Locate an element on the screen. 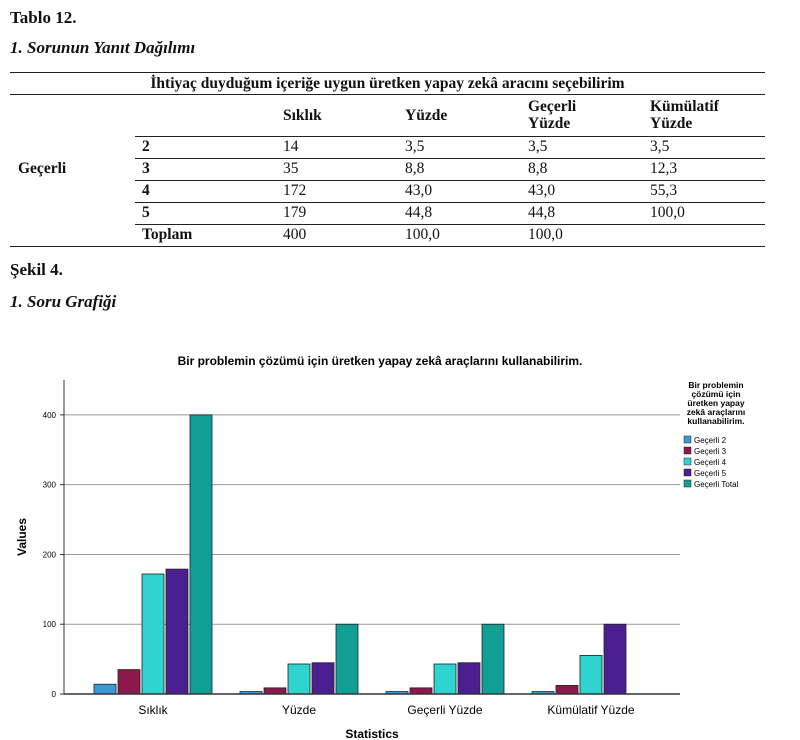 This screenshot has height=740, width=800. x-tick-label: Yüzde is located at coordinates (299, 710).